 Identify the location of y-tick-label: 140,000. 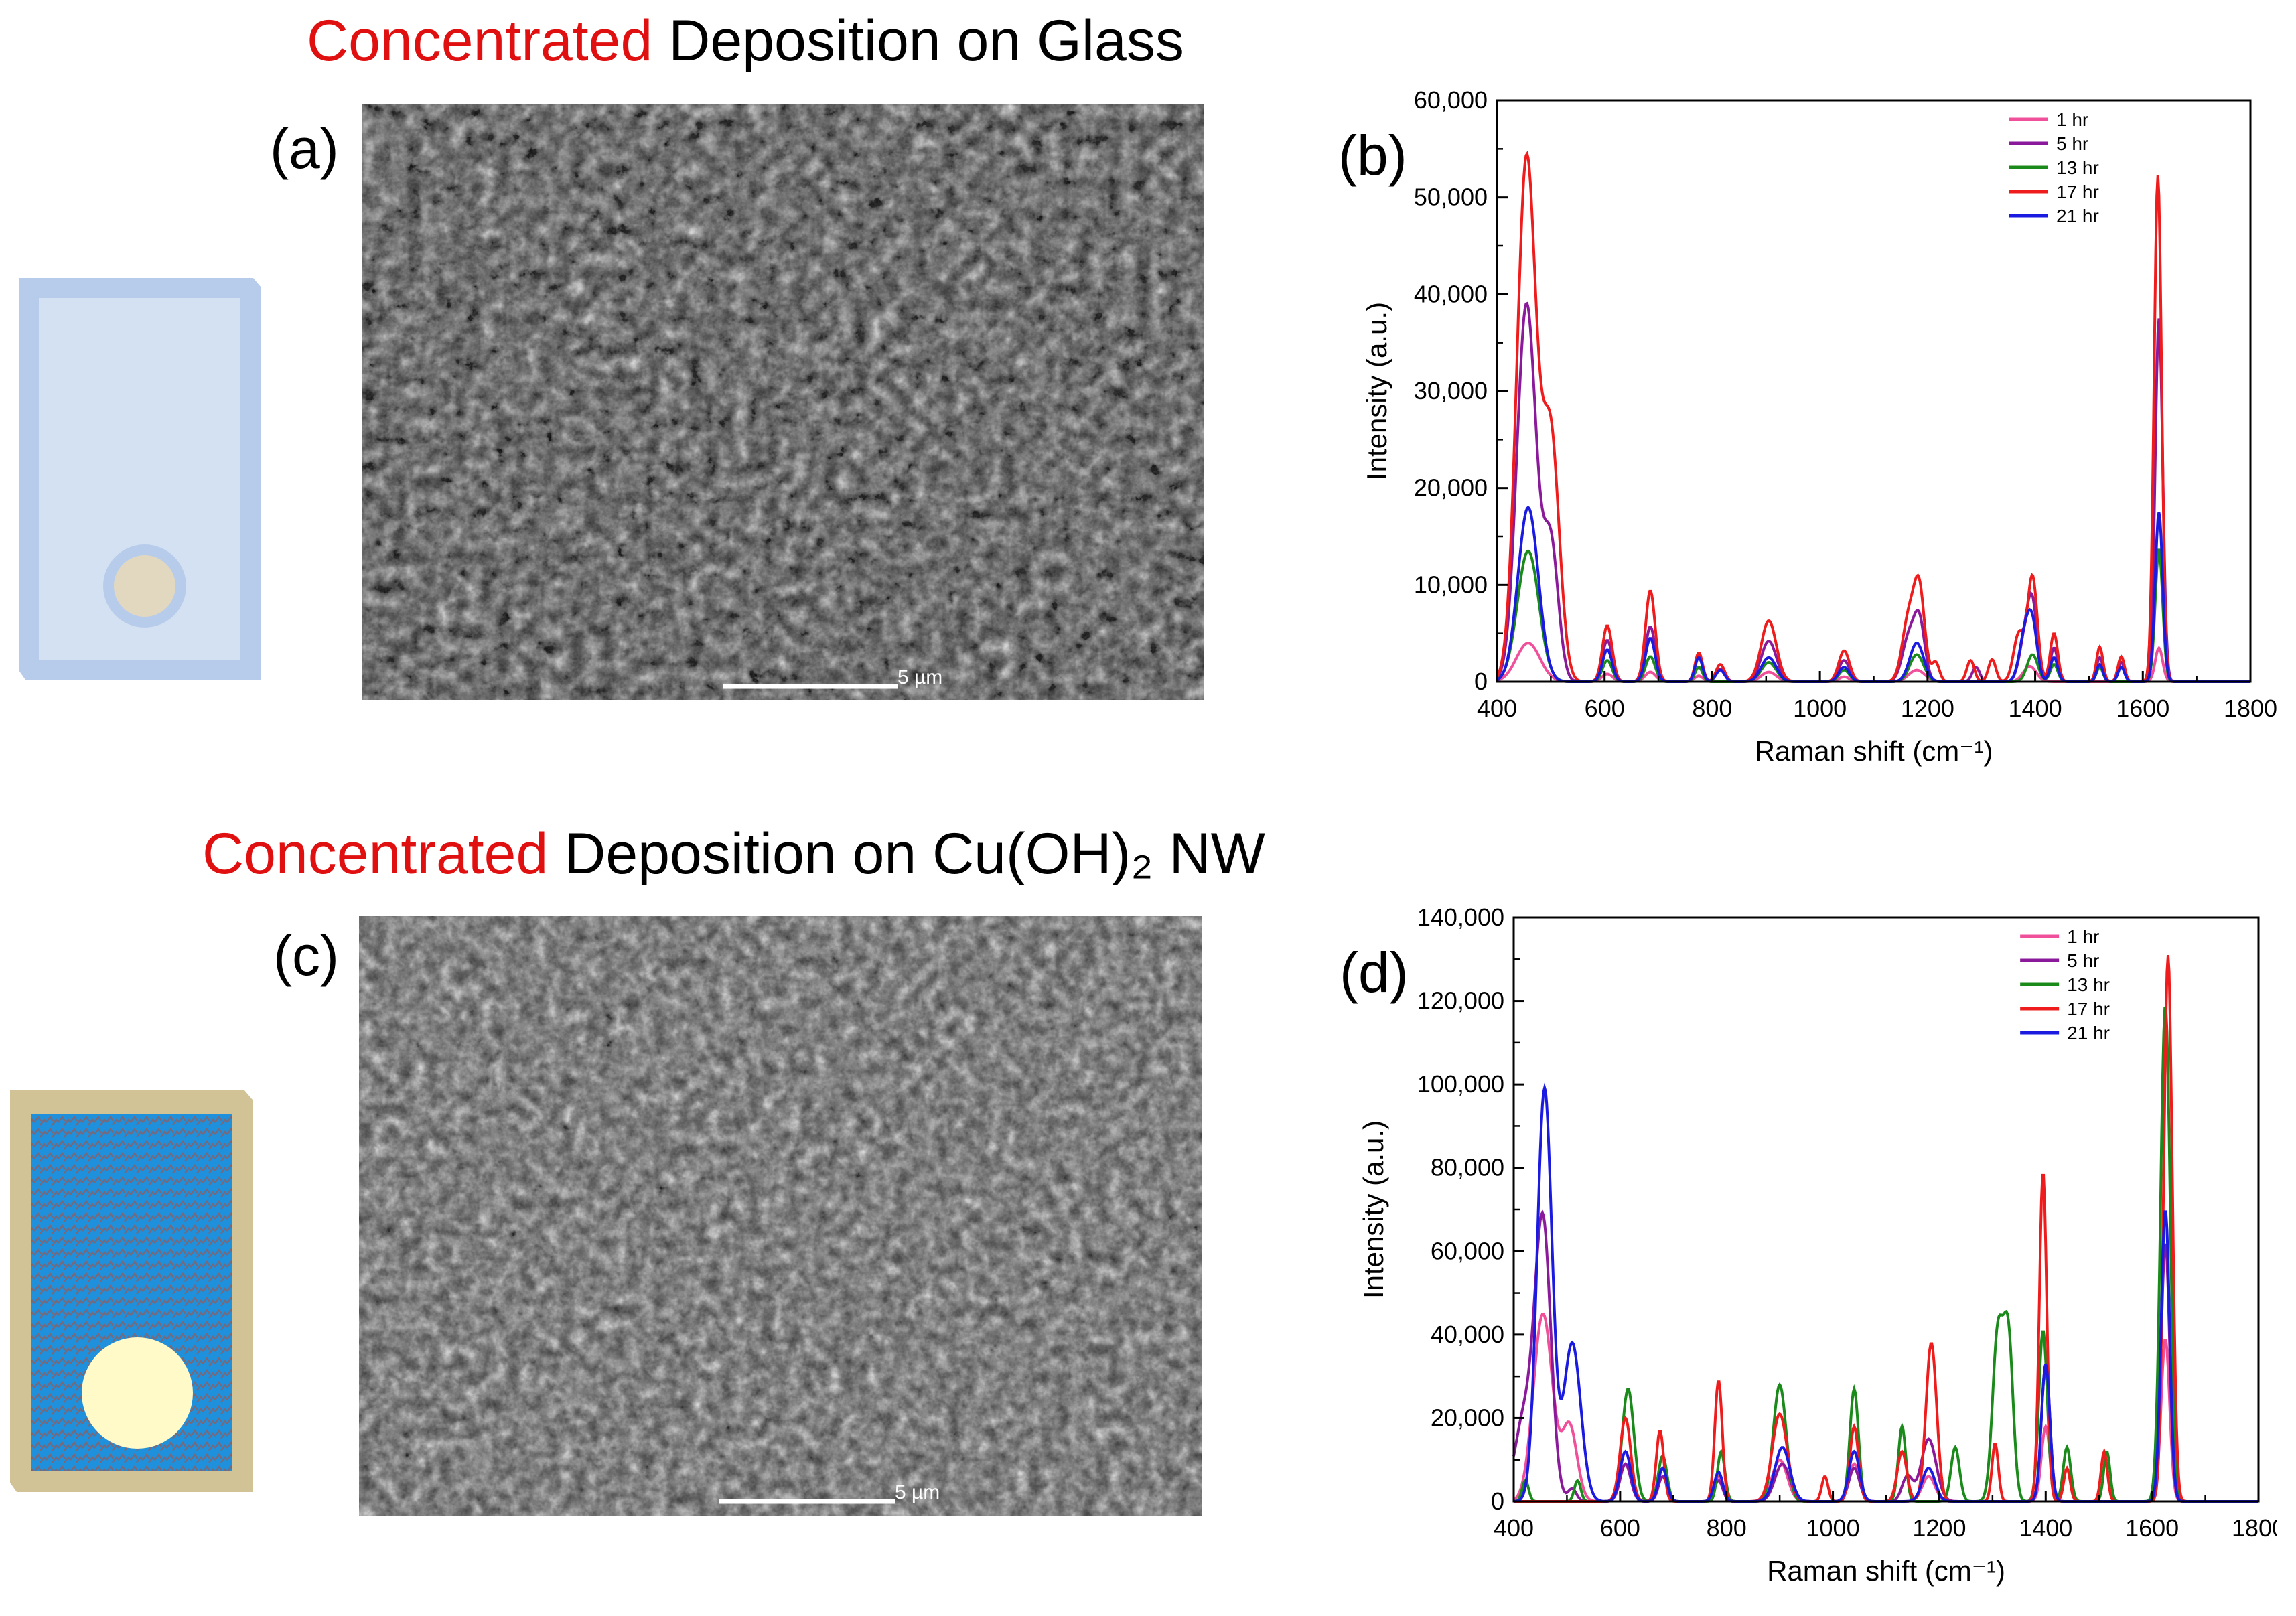
(1460, 917).